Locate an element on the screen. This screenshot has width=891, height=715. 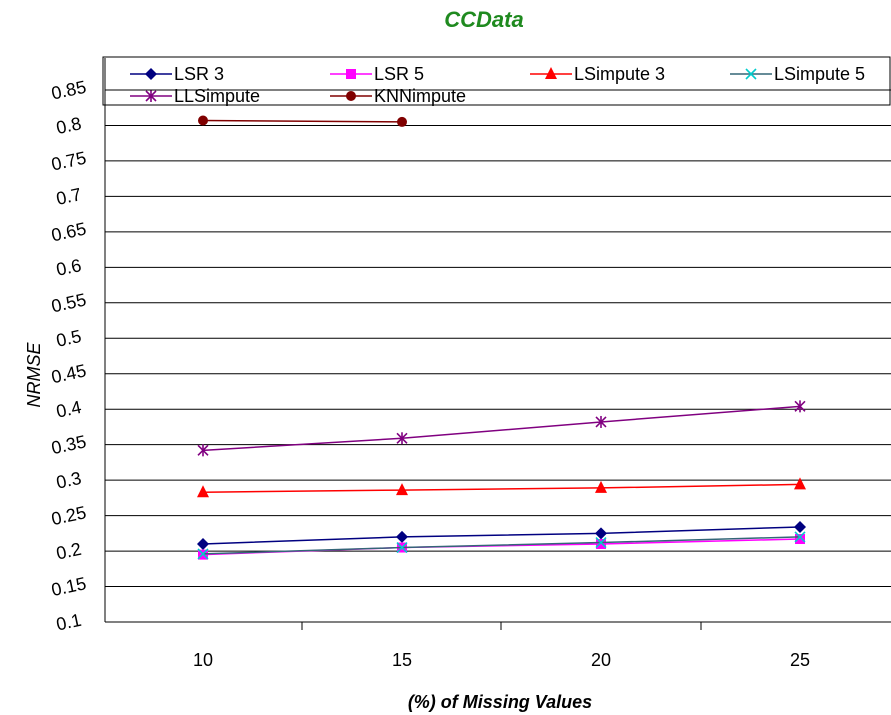
x-tick-label: 10 is located at coordinates (203, 660).